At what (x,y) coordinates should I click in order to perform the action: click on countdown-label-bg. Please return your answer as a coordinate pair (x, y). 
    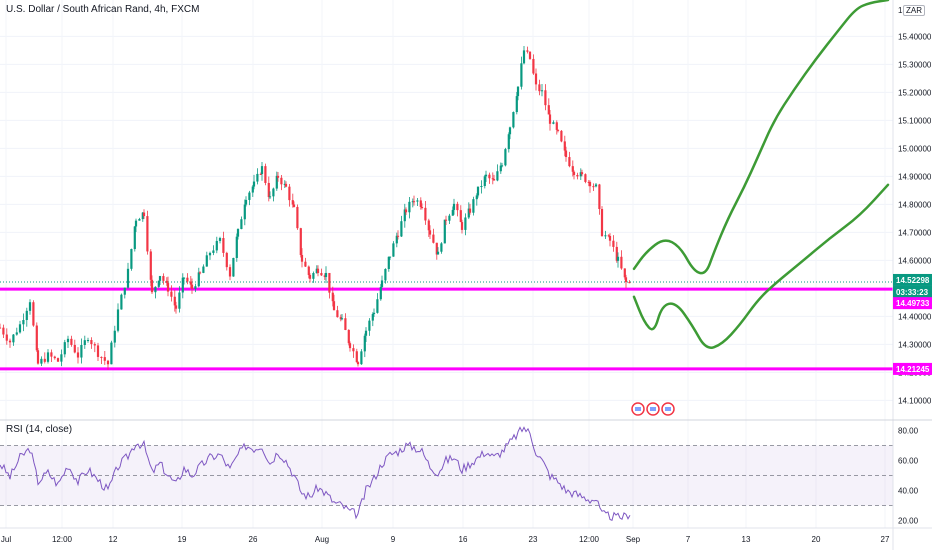
    Looking at the image, I should click on (912, 291).